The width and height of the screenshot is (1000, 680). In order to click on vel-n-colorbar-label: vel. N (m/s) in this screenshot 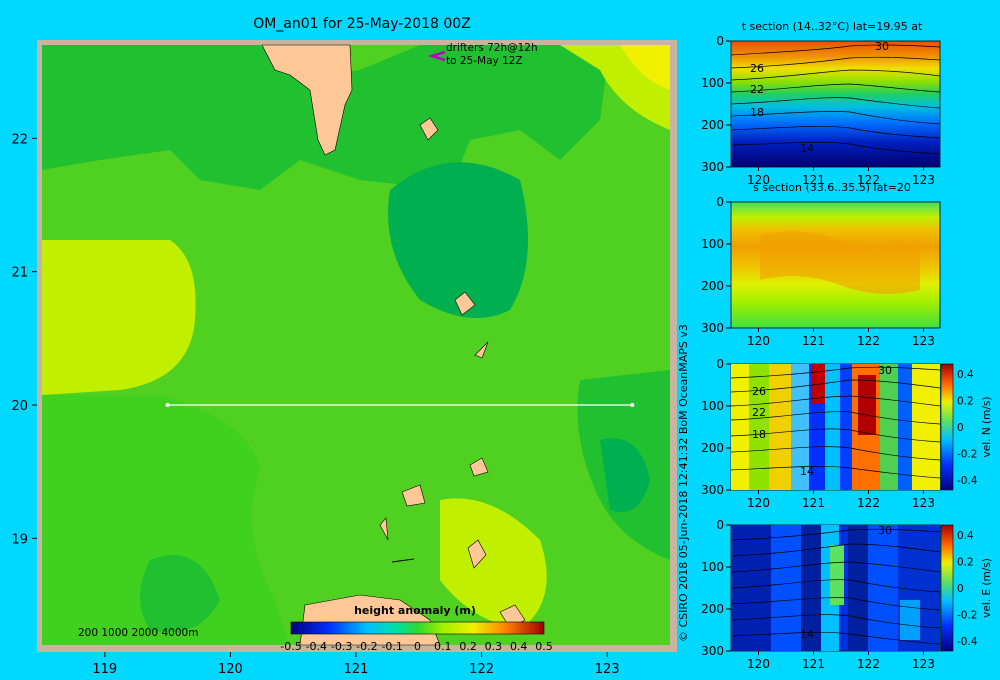, I will do `click(987, 427)`.